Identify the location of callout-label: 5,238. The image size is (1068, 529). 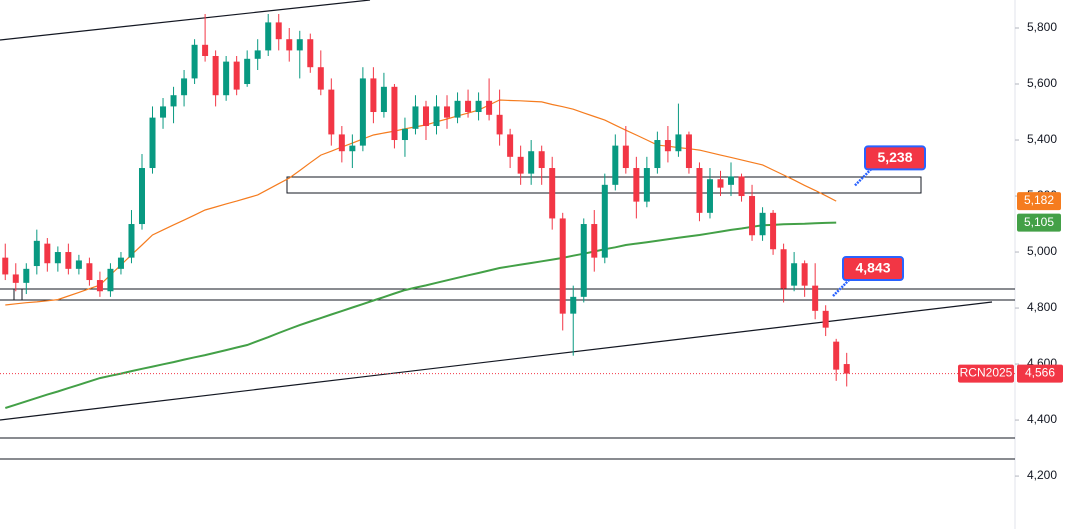
(894, 157).